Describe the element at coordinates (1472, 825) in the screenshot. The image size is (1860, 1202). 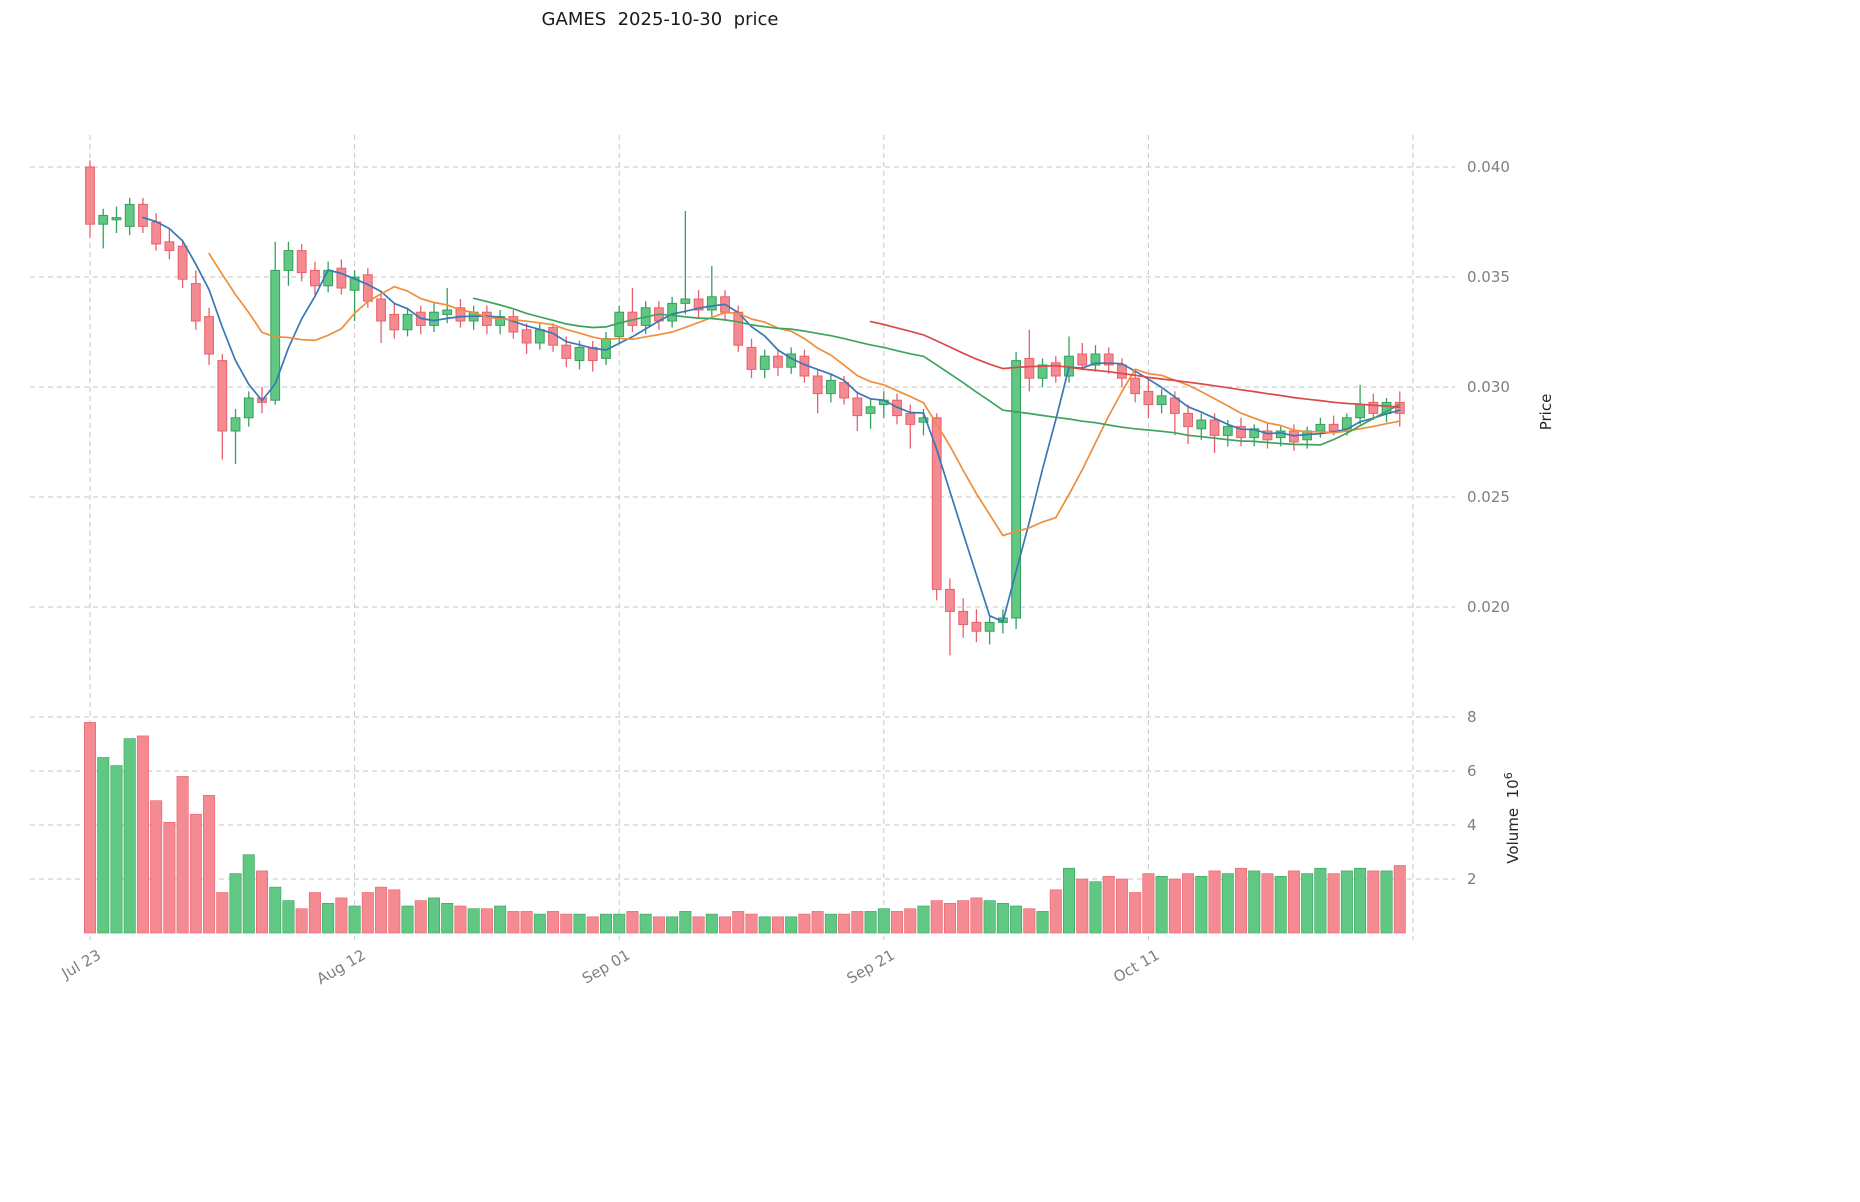
I see `volume-tick-label: 4` at that location.